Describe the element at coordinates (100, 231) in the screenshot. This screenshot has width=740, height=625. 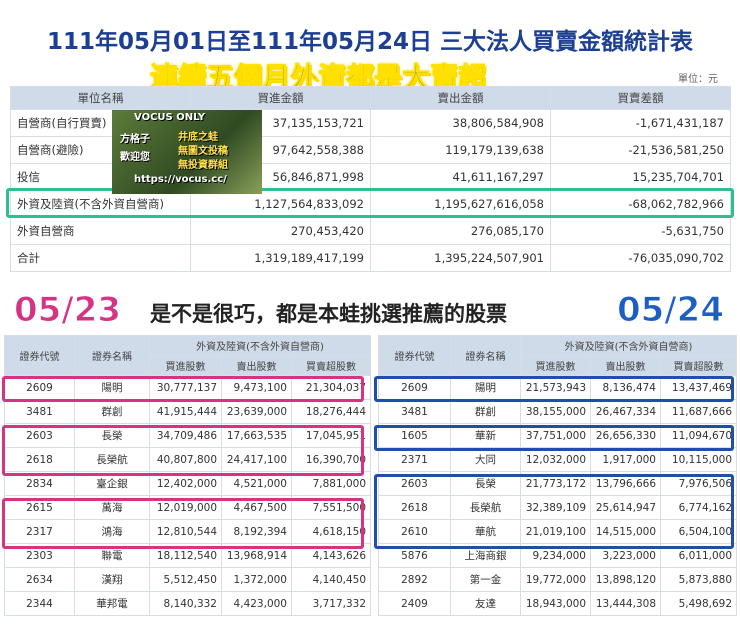
I see `cell: 外資自營商` at that location.